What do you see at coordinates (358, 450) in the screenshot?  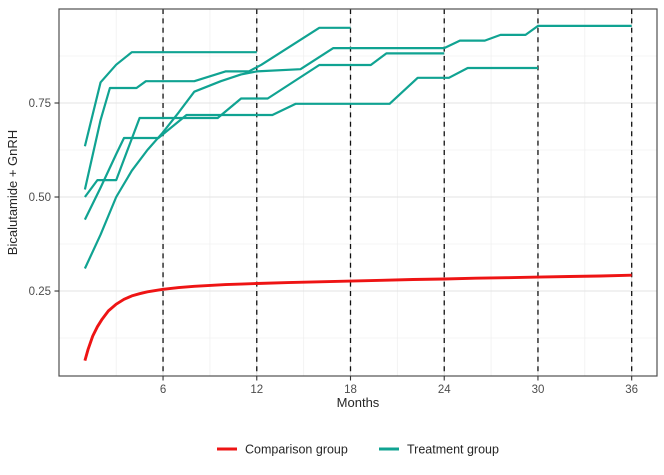 I see `legend: Comparison group Treatment group` at bounding box center [358, 450].